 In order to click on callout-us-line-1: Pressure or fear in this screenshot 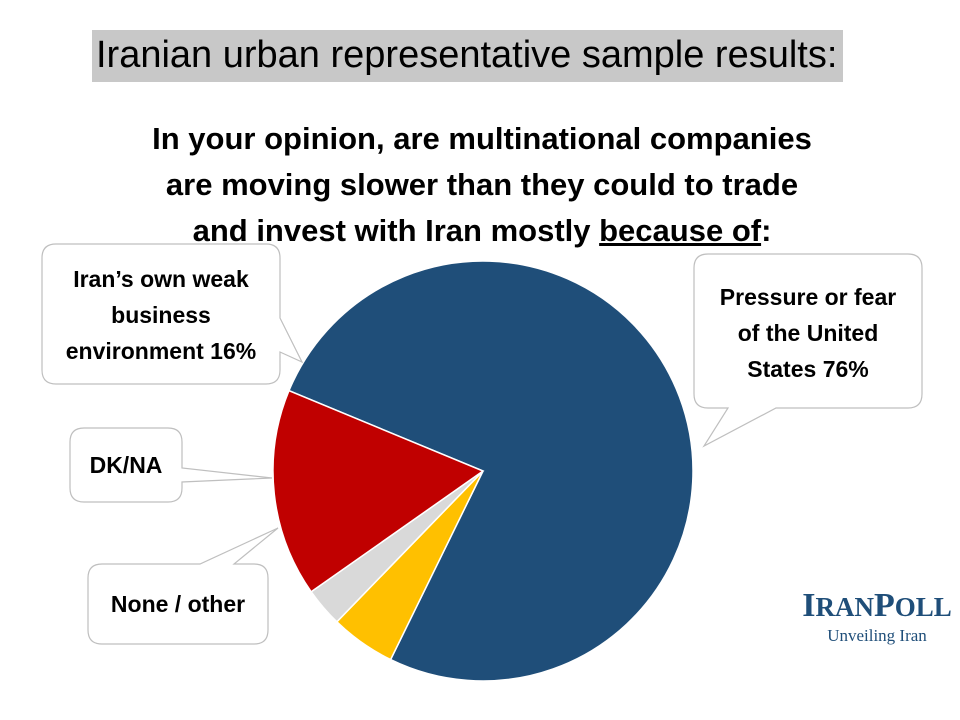, I will do `click(808, 297)`.